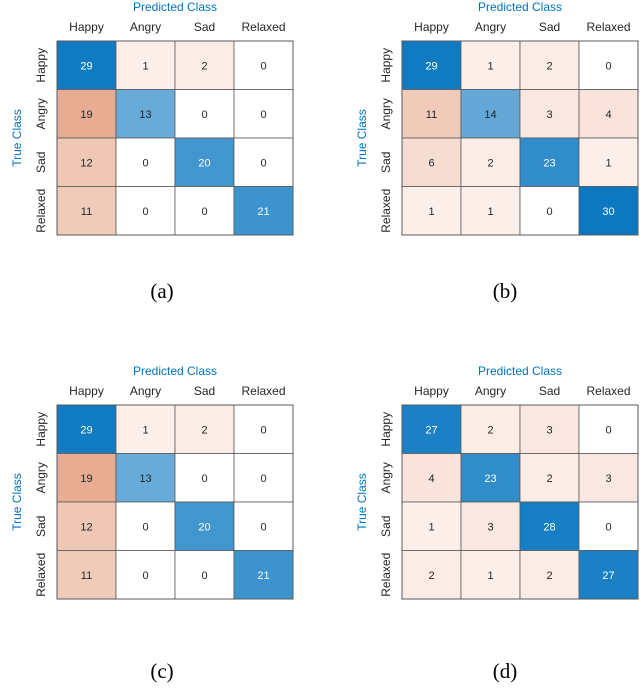  I want to click on cell-value: 27, so click(608, 576).